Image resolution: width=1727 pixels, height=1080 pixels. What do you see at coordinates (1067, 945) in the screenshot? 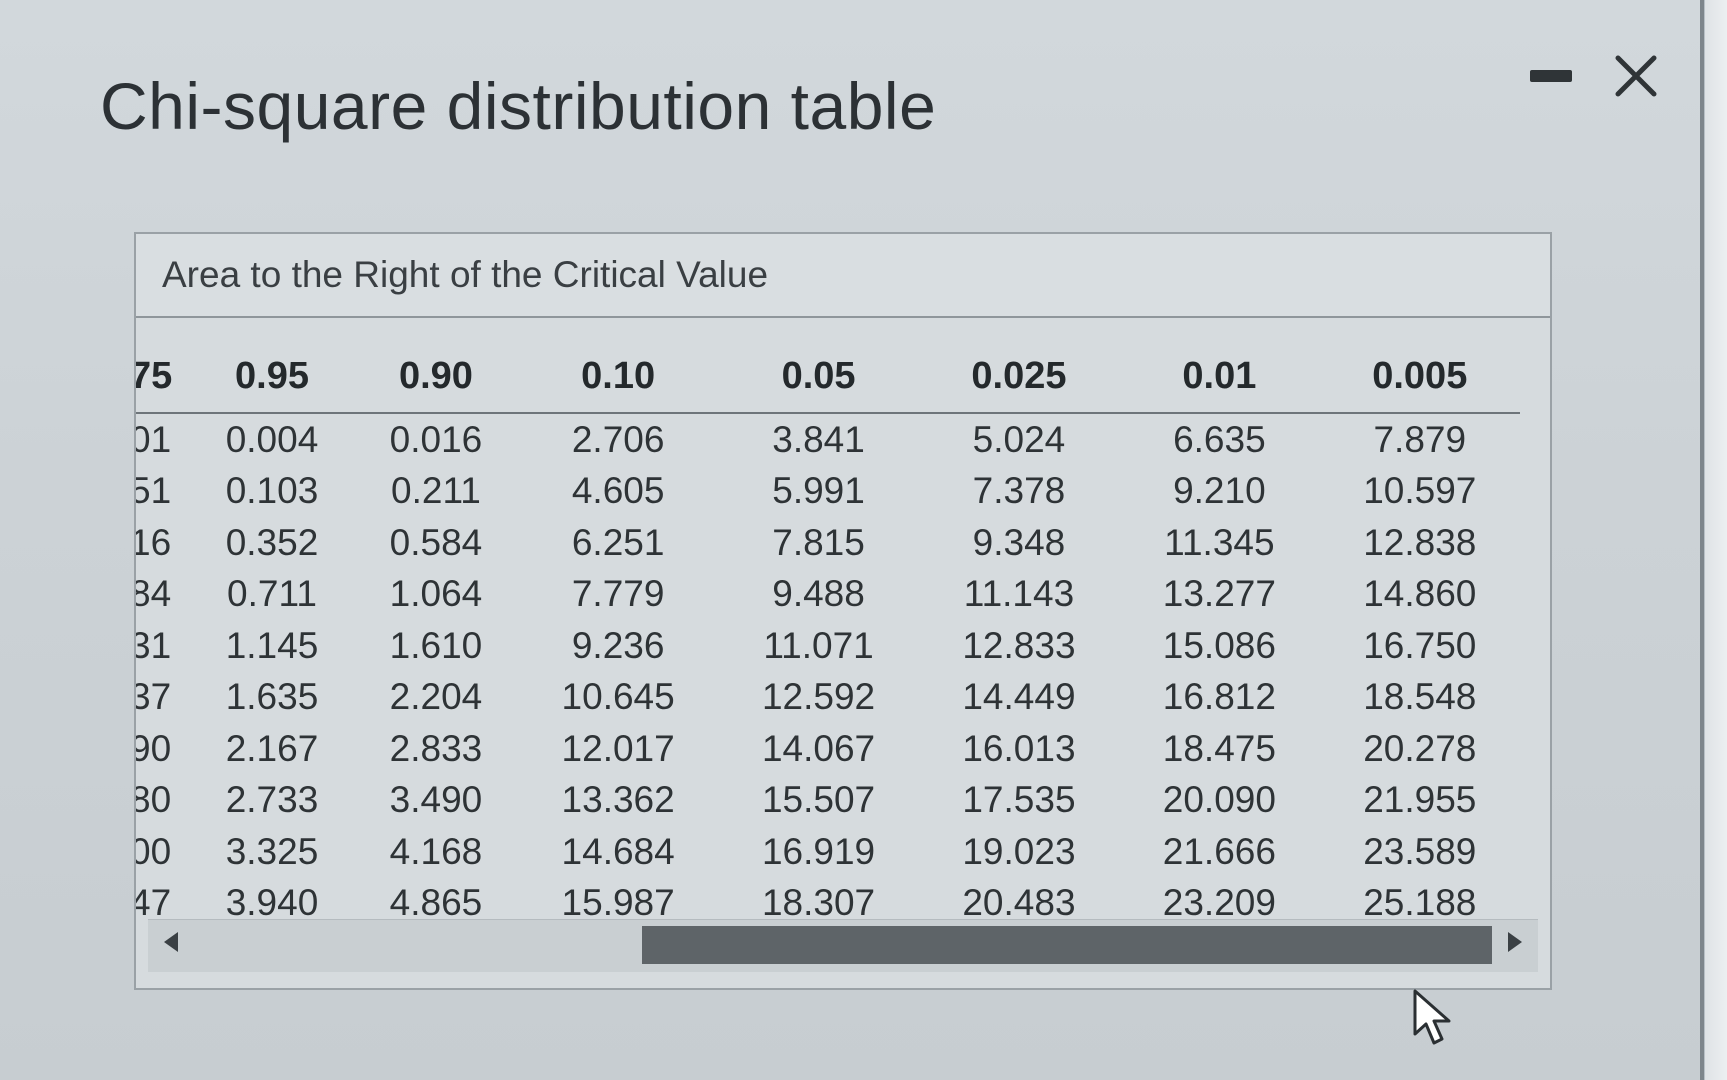
I see `scrollbar-thumb` at bounding box center [1067, 945].